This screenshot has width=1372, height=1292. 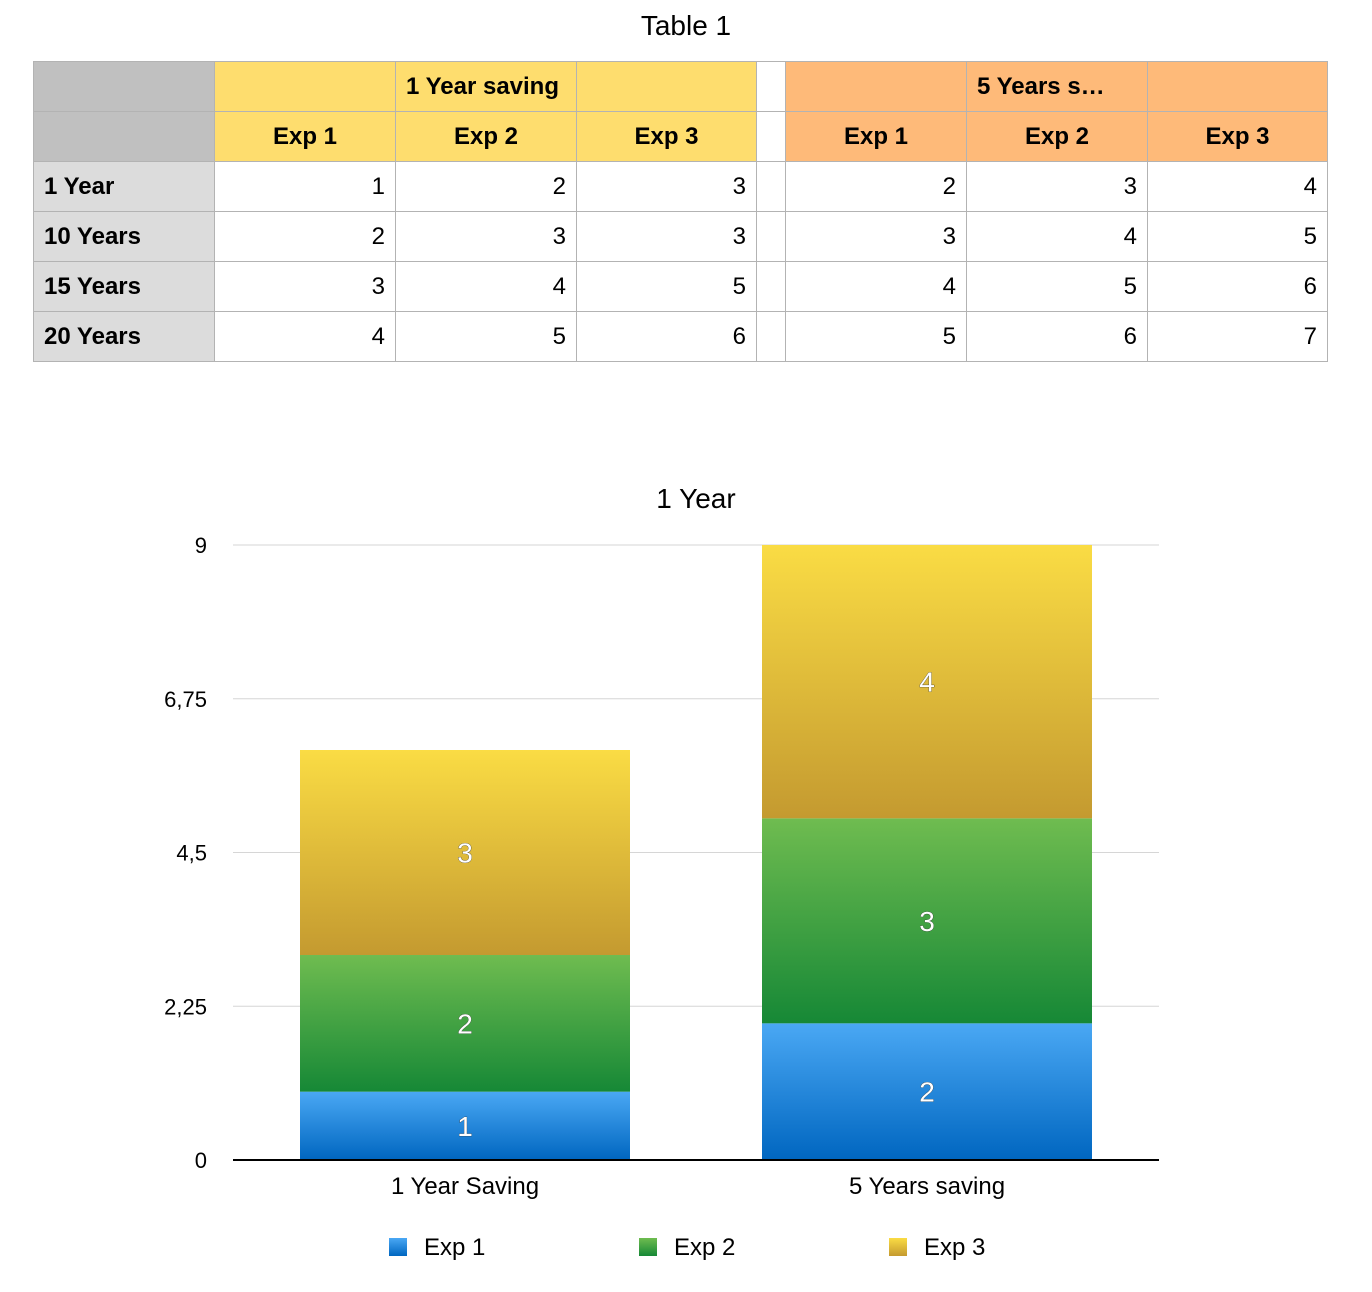 I want to click on chart-legend: Exp 1 Exp 2 Exp 3, so click(x=687, y=1247).